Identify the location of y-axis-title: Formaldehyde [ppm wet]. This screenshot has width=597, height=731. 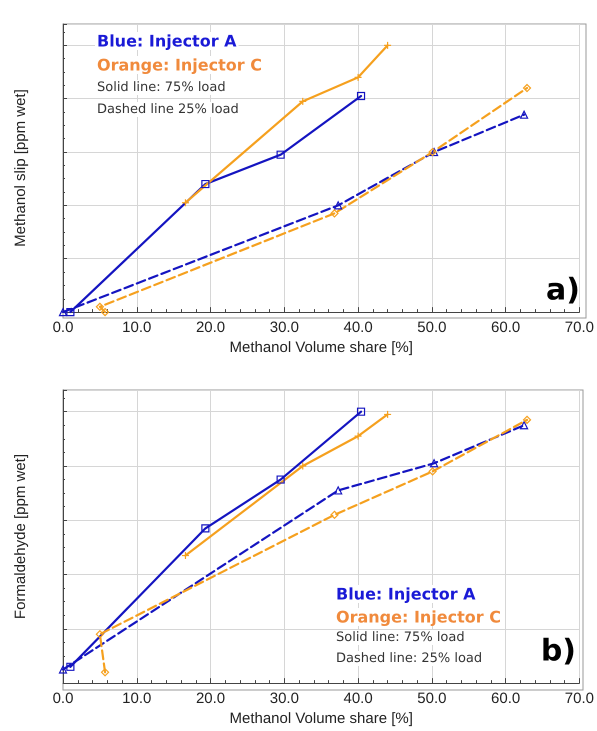
(20, 537).